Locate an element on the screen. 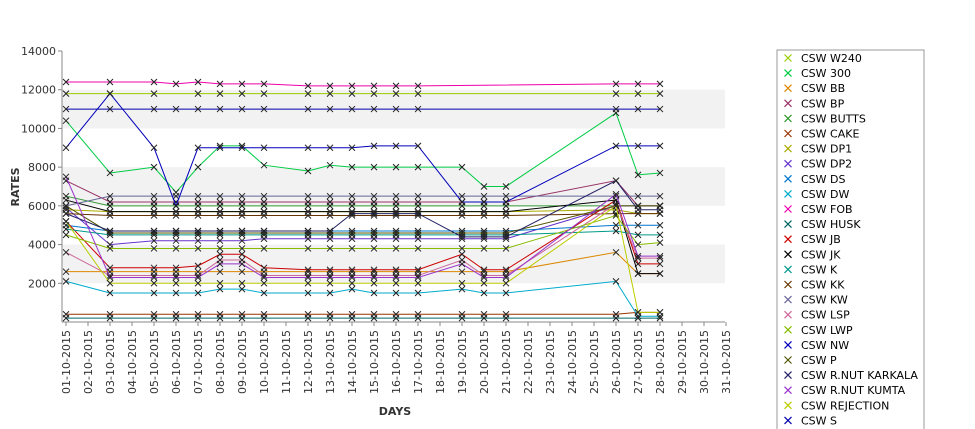 The height and width of the screenshot is (429, 975). legend-label: CSW K is located at coordinates (819, 269).